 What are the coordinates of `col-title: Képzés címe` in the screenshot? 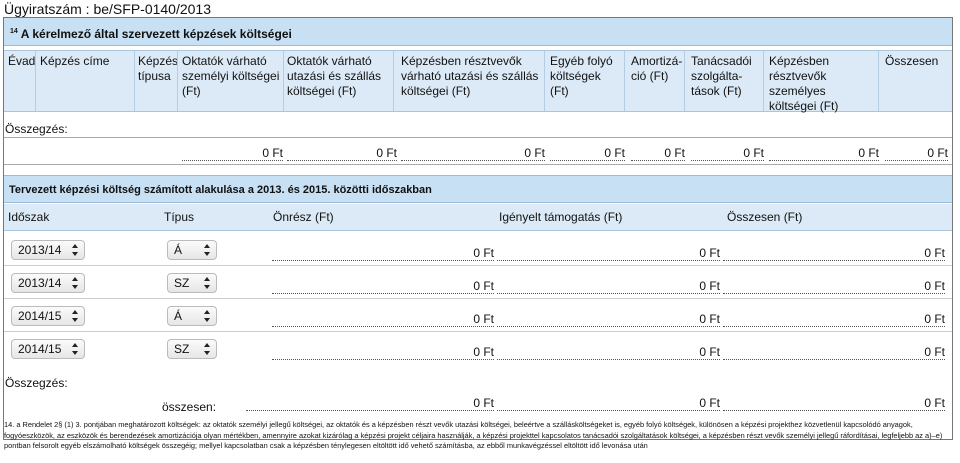 It's located at (75, 61).